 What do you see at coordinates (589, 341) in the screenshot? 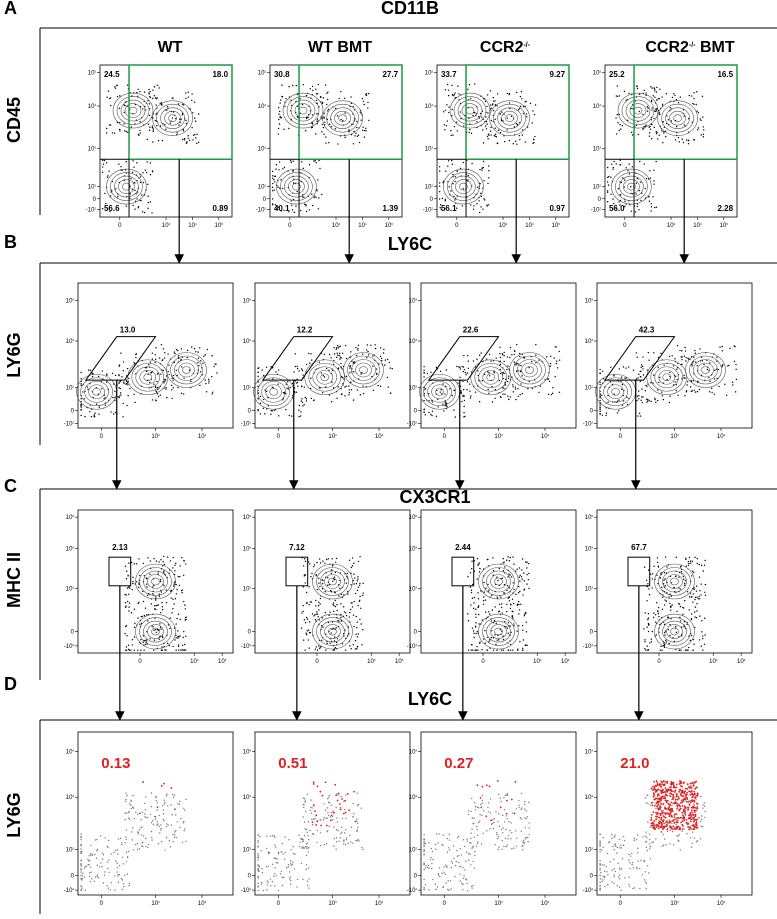
I see `y-tick-label: 10³` at bounding box center [589, 341].